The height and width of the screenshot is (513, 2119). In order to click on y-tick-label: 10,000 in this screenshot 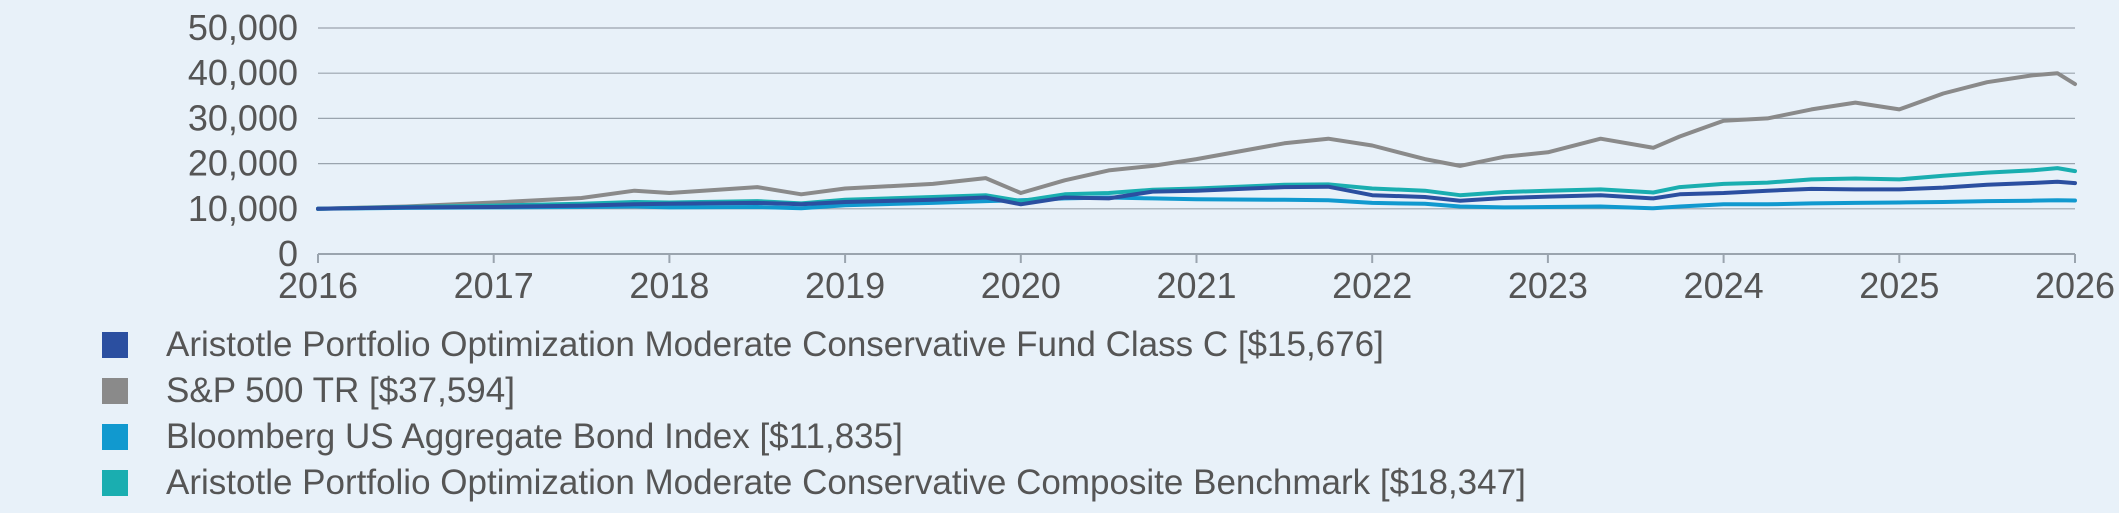, I will do `click(243, 208)`.